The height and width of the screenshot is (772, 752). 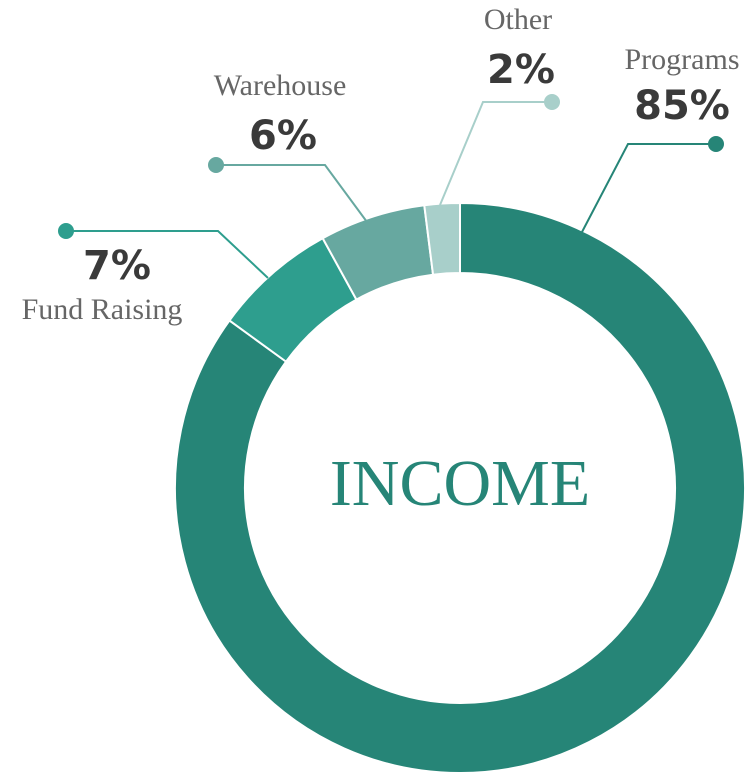 I want to click on value-label: 6%, so click(x=283, y=136).